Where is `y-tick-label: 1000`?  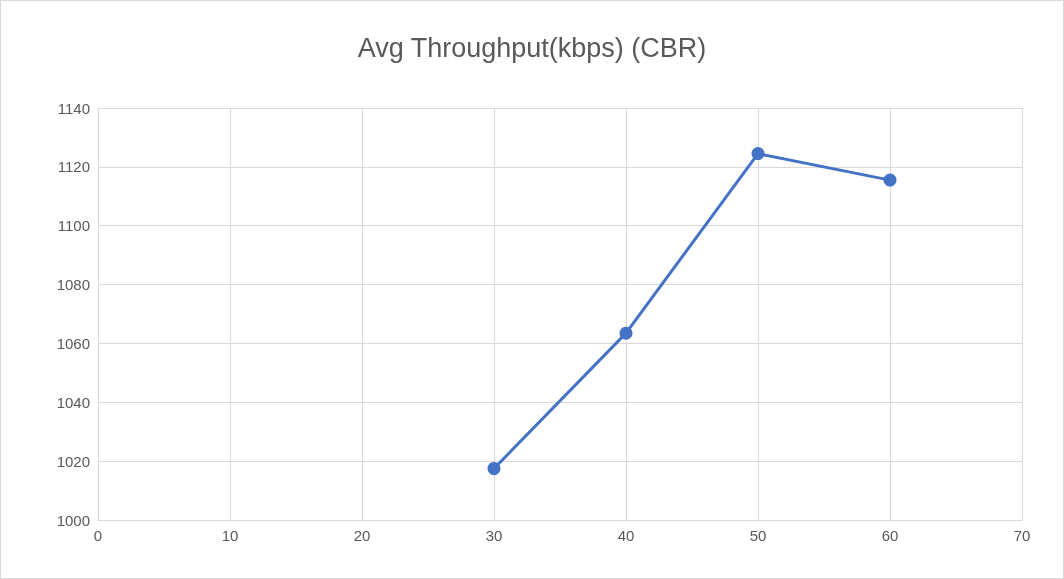
y-tick-label: 1000 is located at coordinates (73, 520).